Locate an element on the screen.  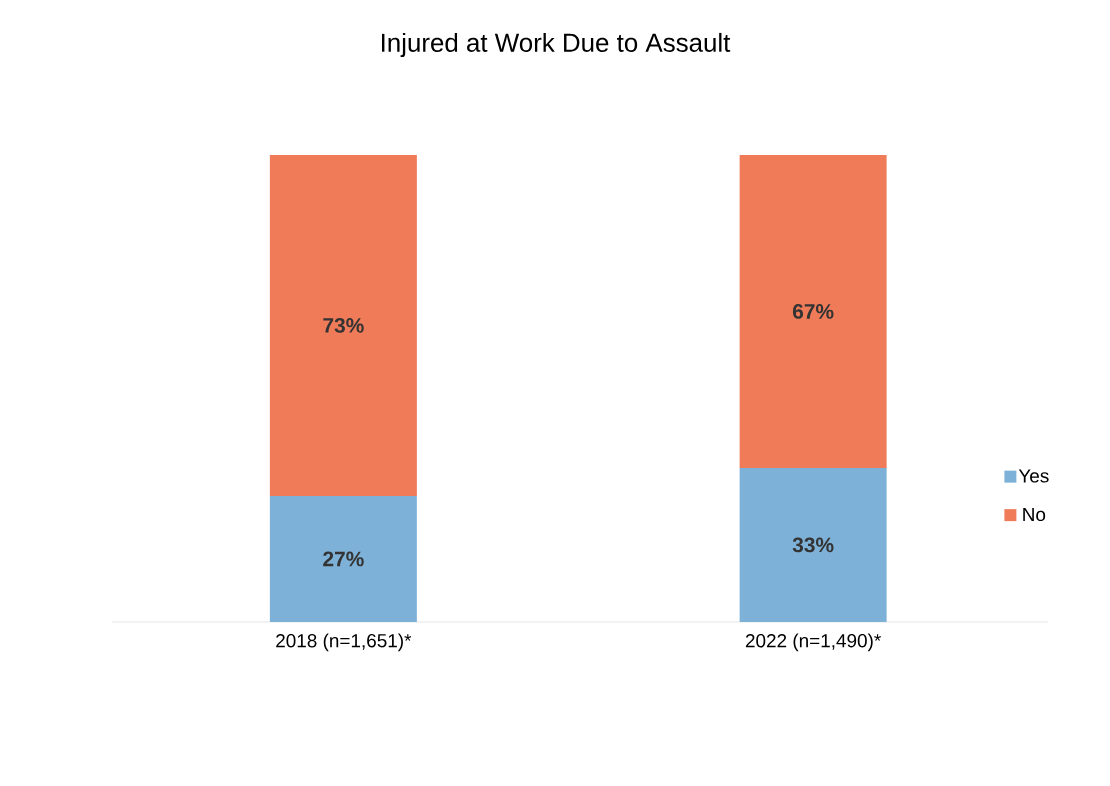
data-label: 67% is located at coordinates (813, 311).